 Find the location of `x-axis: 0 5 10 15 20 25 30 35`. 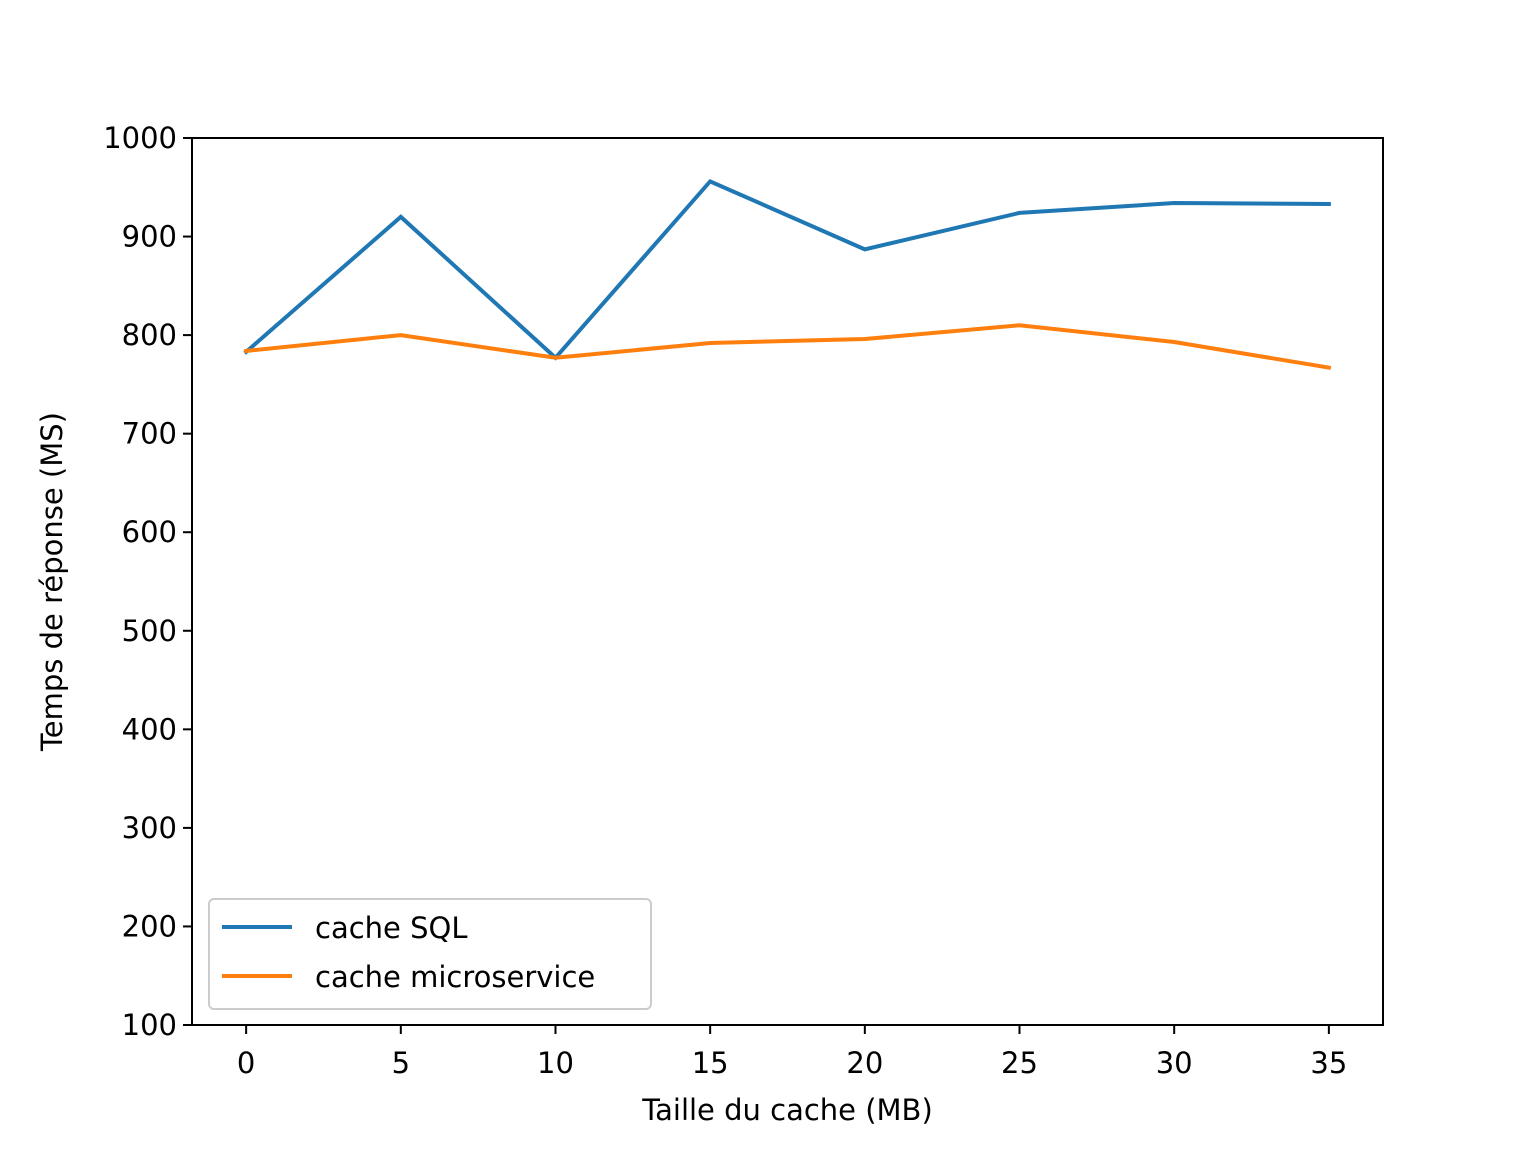

x-axis: 0 5 10 15 20 25 30 35 is located at coordinates (792, 1052).